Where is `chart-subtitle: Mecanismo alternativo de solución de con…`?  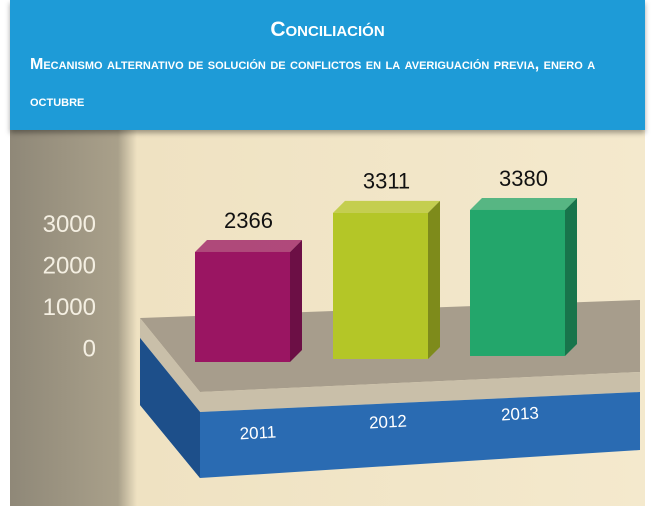 chart-subtitle: Mecanismo alternativo de solución de con… is located at coordinates (313, 83).